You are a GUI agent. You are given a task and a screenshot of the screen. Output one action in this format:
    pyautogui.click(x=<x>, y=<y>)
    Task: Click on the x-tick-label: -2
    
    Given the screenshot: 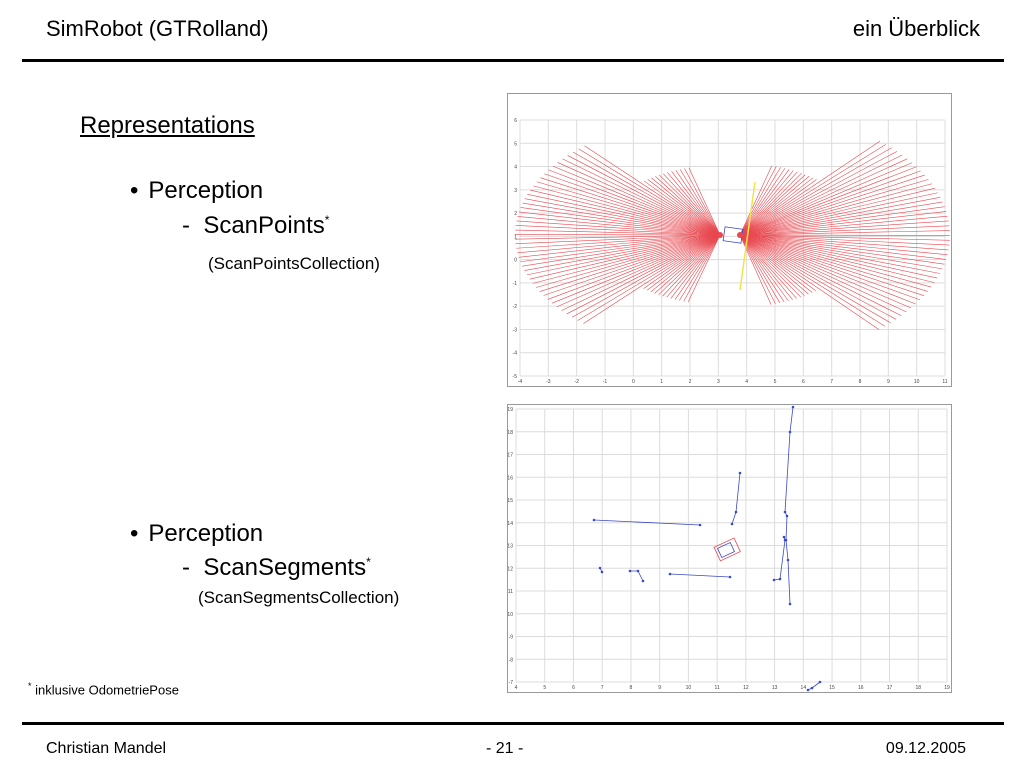 What is the action you would take?
    pyautogui.click(x=576, y=382)
    